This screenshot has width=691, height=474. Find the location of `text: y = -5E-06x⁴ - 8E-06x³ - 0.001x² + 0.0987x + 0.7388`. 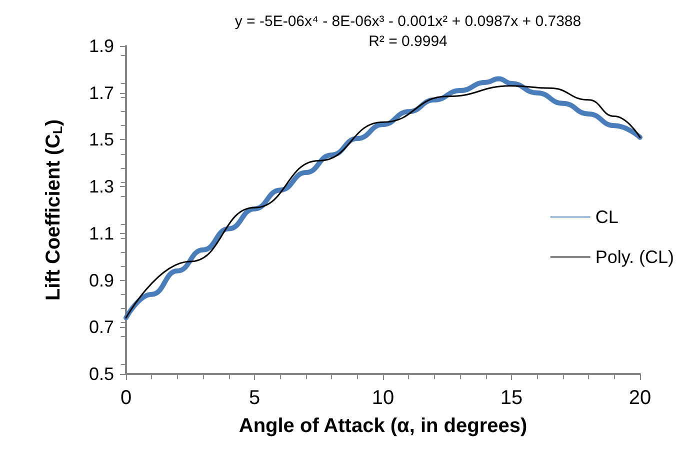

text: y = -5E-06x⁴ - 8E-06x³ - 0.001x² + 0.0987x + 0.7388 is located at coordinates (408, 21).